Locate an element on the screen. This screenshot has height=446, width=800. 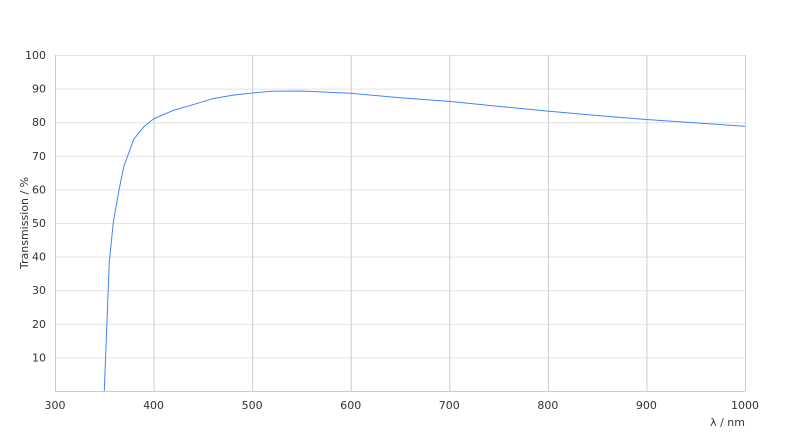
x-tick-label: 1000 is located at coordinates (745, 405).